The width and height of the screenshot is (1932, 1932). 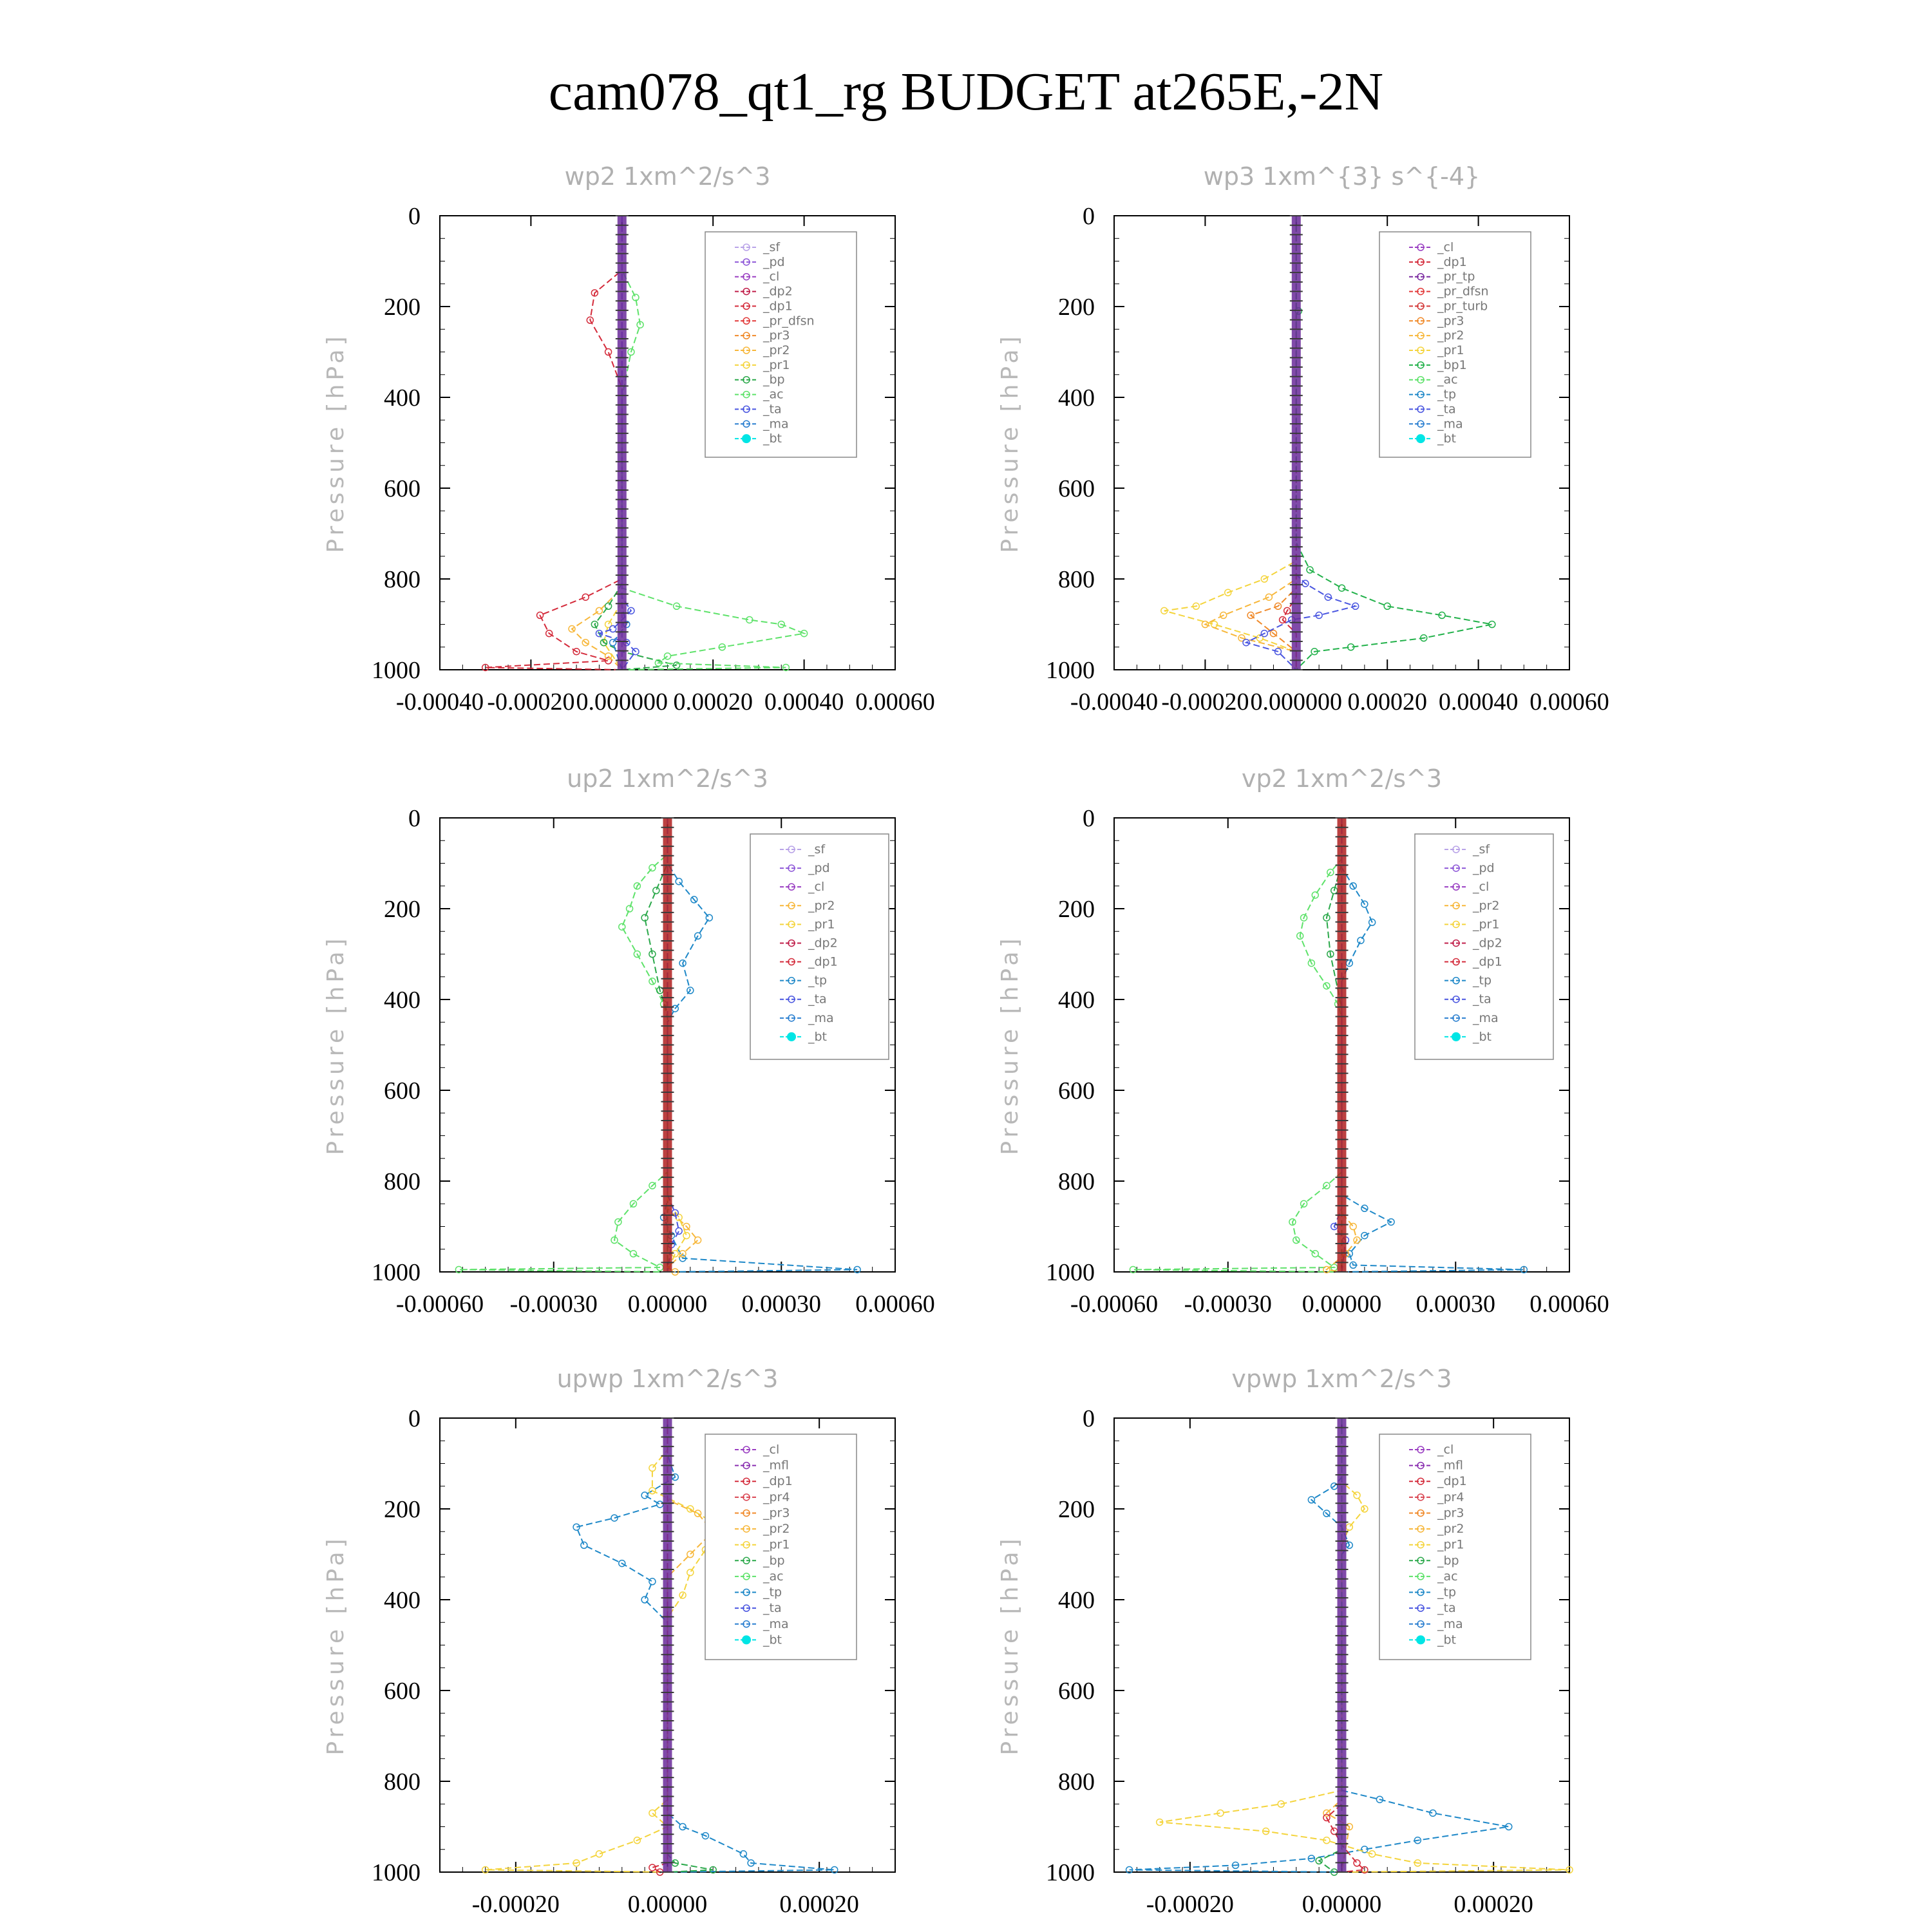 What do you see at coordinates (1450, 1497) in the screenshot?
I see `legend-entry: _pr4` at bounding box center [1450, 1497].